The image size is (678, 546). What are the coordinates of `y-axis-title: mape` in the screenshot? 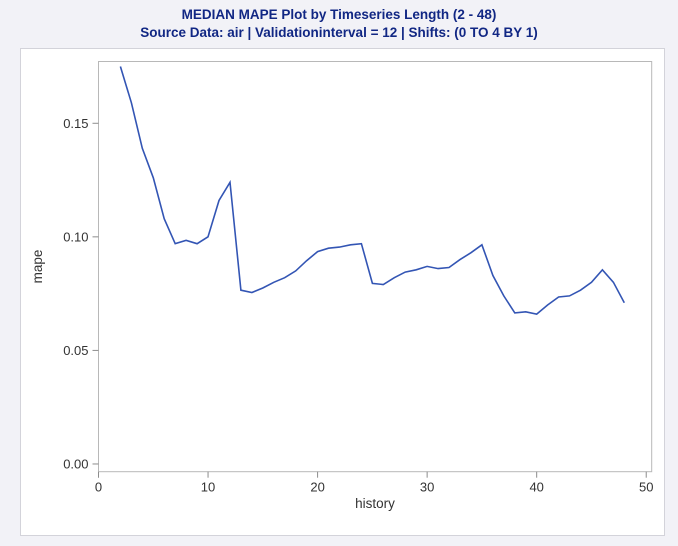 It's located at (37, 267).